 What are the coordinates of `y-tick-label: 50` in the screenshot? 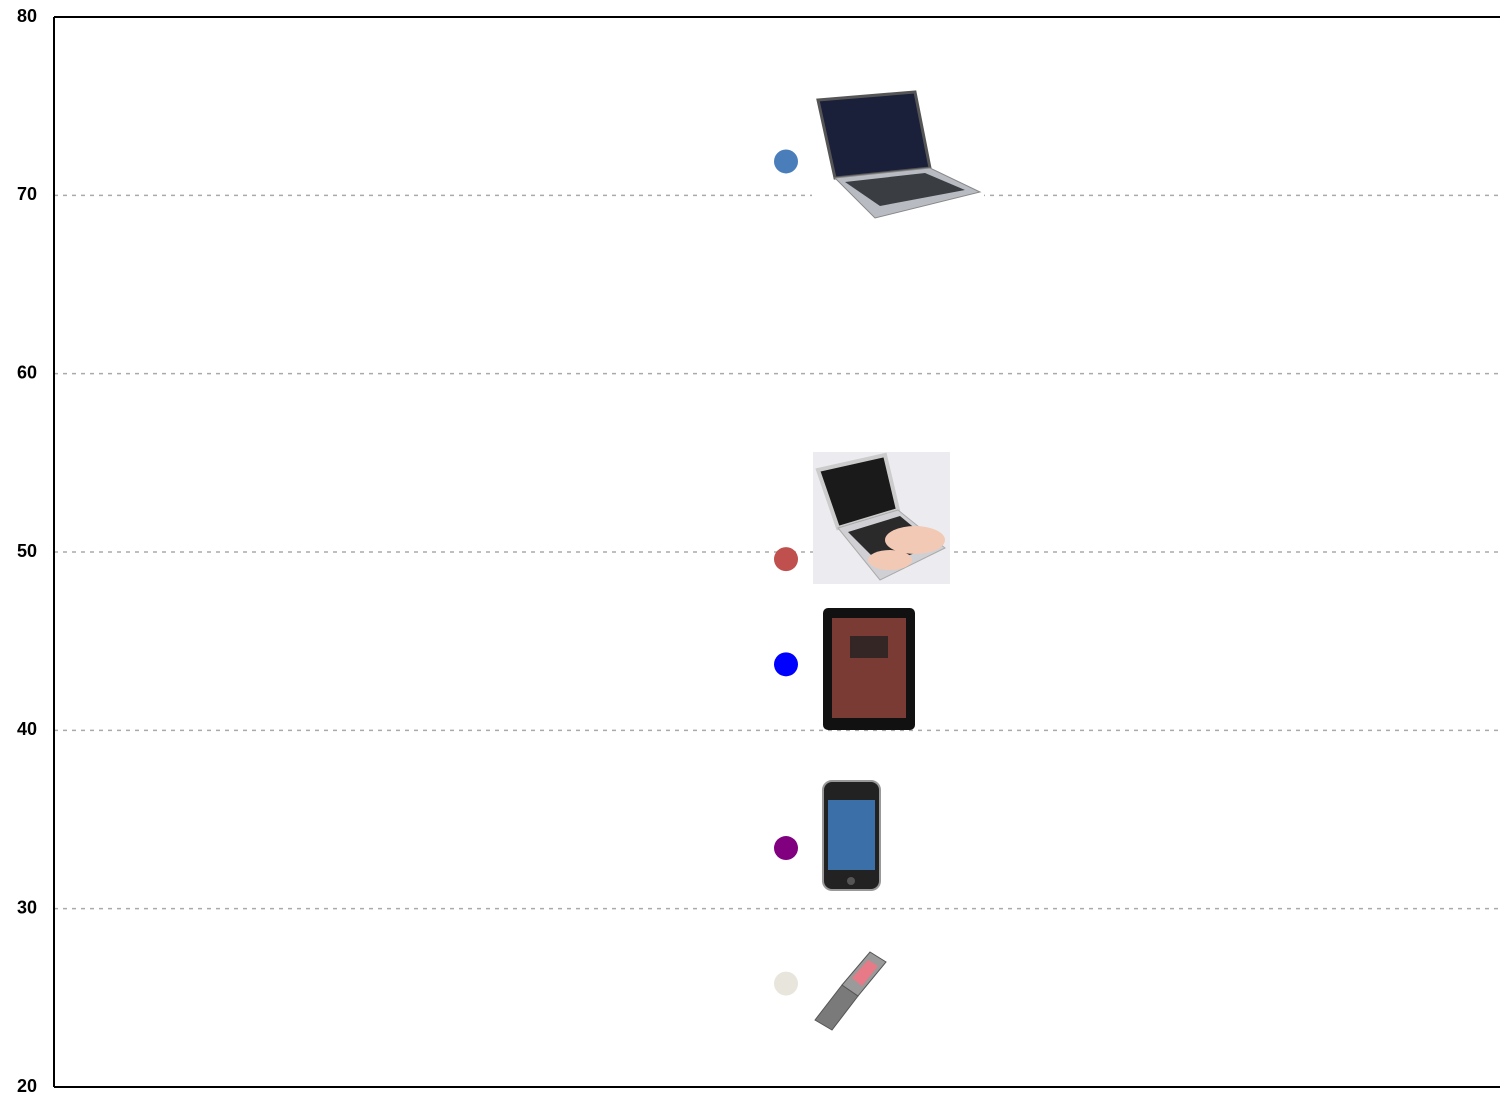 It's located at (27, 551).